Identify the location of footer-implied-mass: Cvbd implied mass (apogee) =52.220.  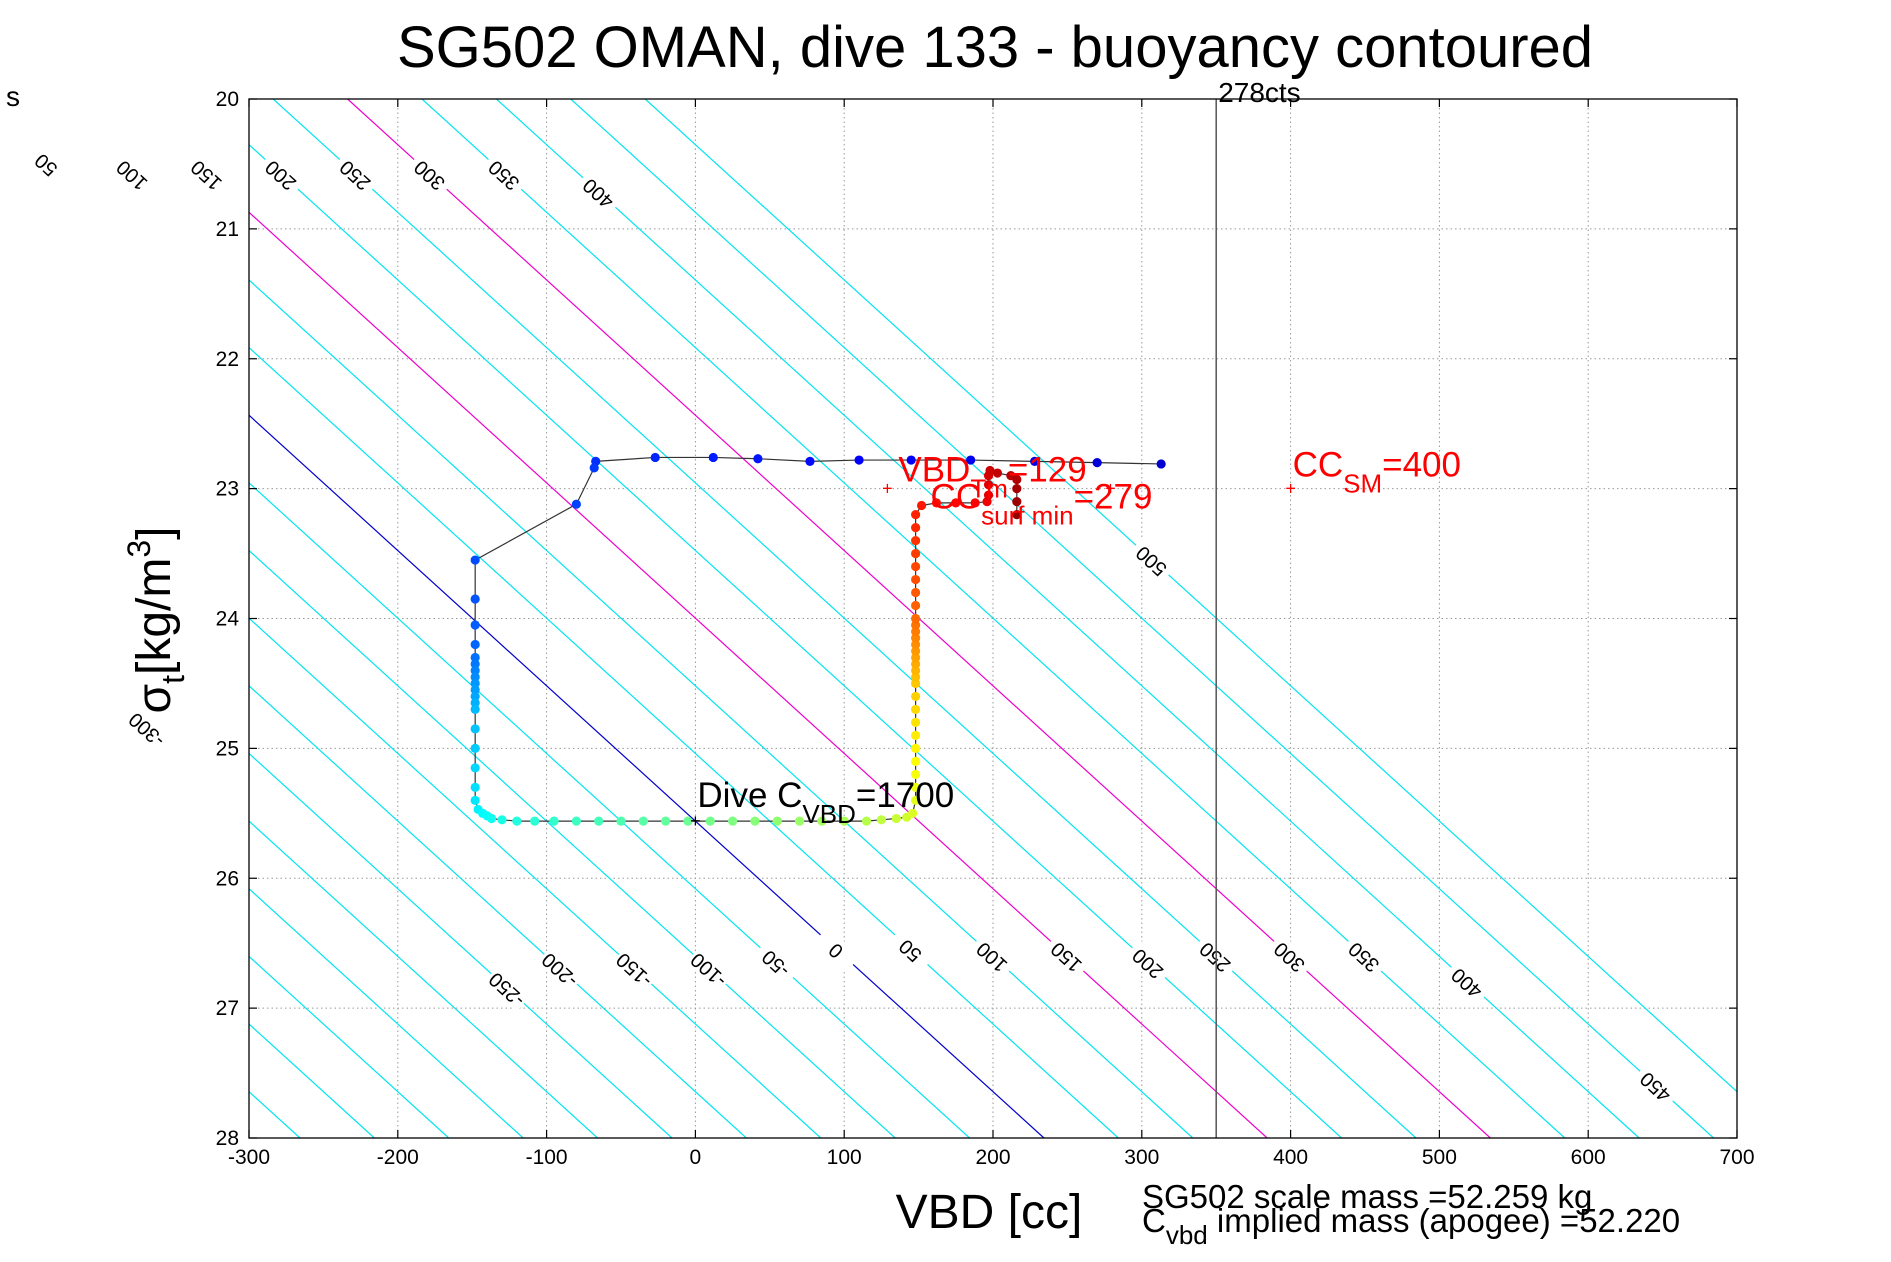
(1411, 1226).